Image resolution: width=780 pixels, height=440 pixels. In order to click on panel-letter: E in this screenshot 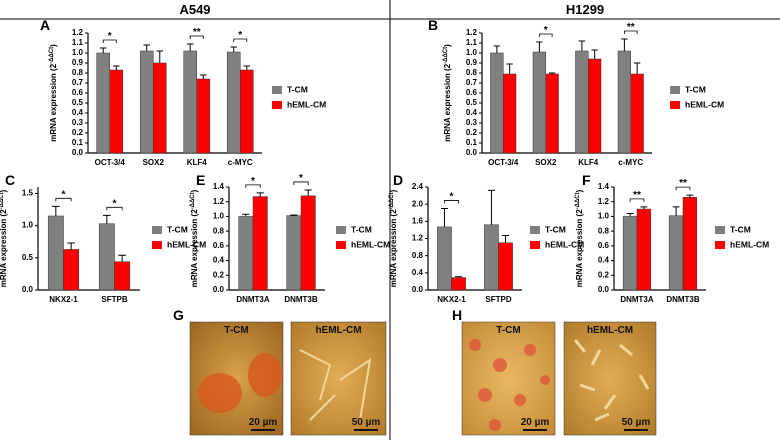, I will do `click(200, 180)`.